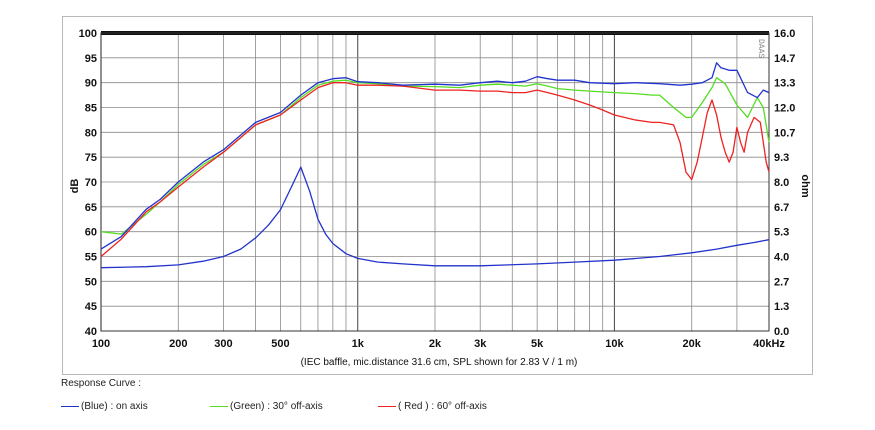 The width and height of the screenshot is (875, 430). What do you see at coordinates (805, 185) in the screenshot?
I see `y-axis-label-right: ohm` at bounding box center [805, 185].